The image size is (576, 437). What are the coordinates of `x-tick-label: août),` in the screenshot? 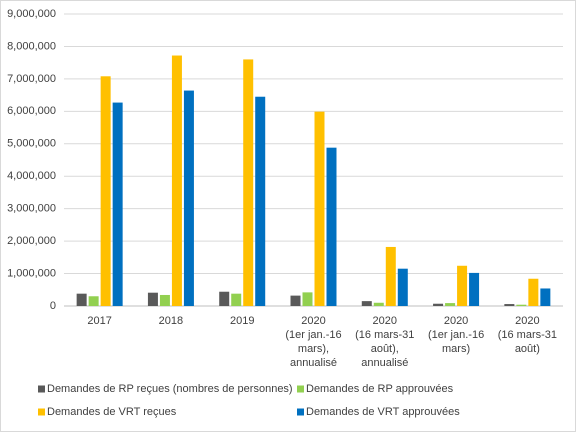 It's located at (385, 349).